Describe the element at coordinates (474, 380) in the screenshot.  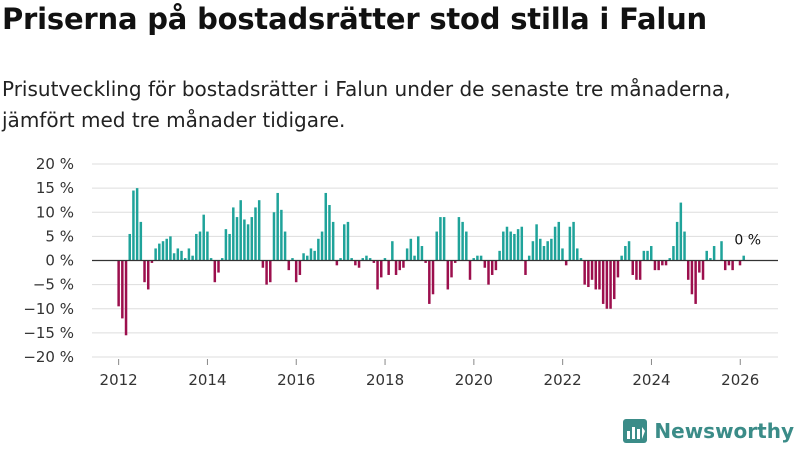
I see `x-tick-label: 2020` at that location.